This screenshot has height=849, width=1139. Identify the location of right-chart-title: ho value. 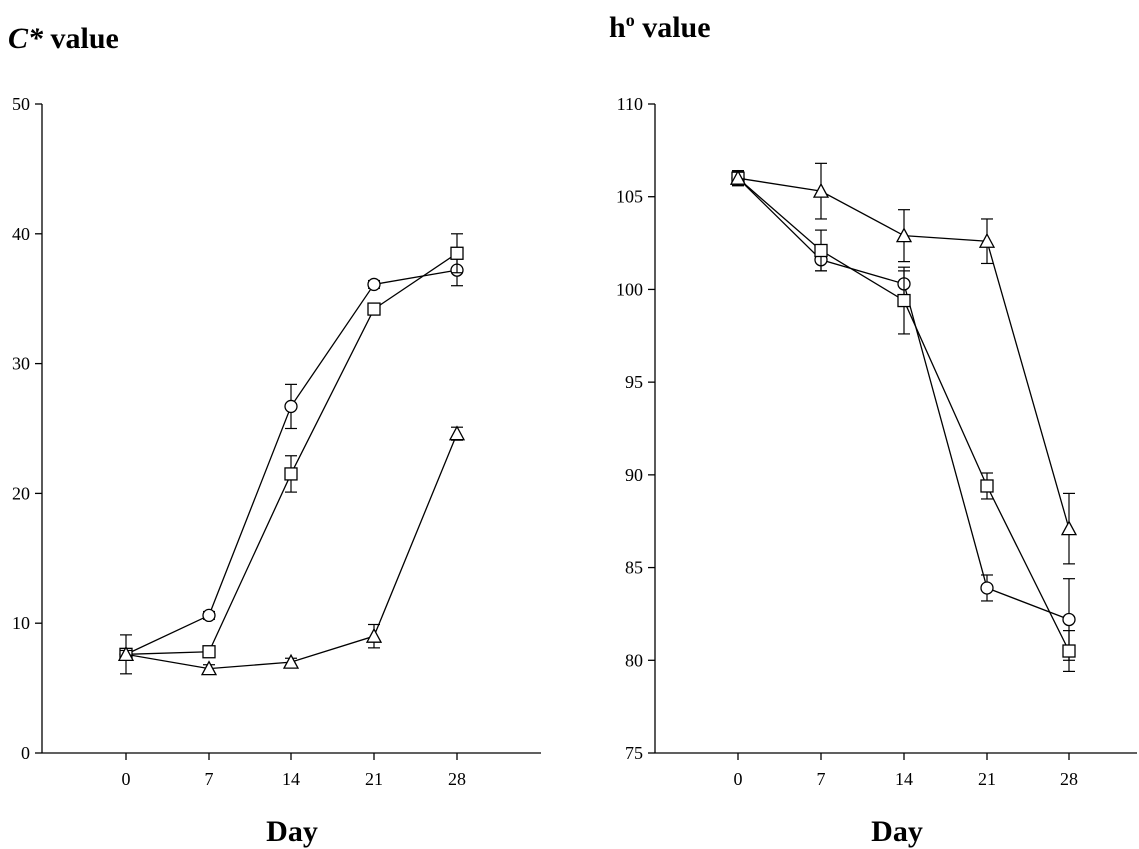
(660, 27).